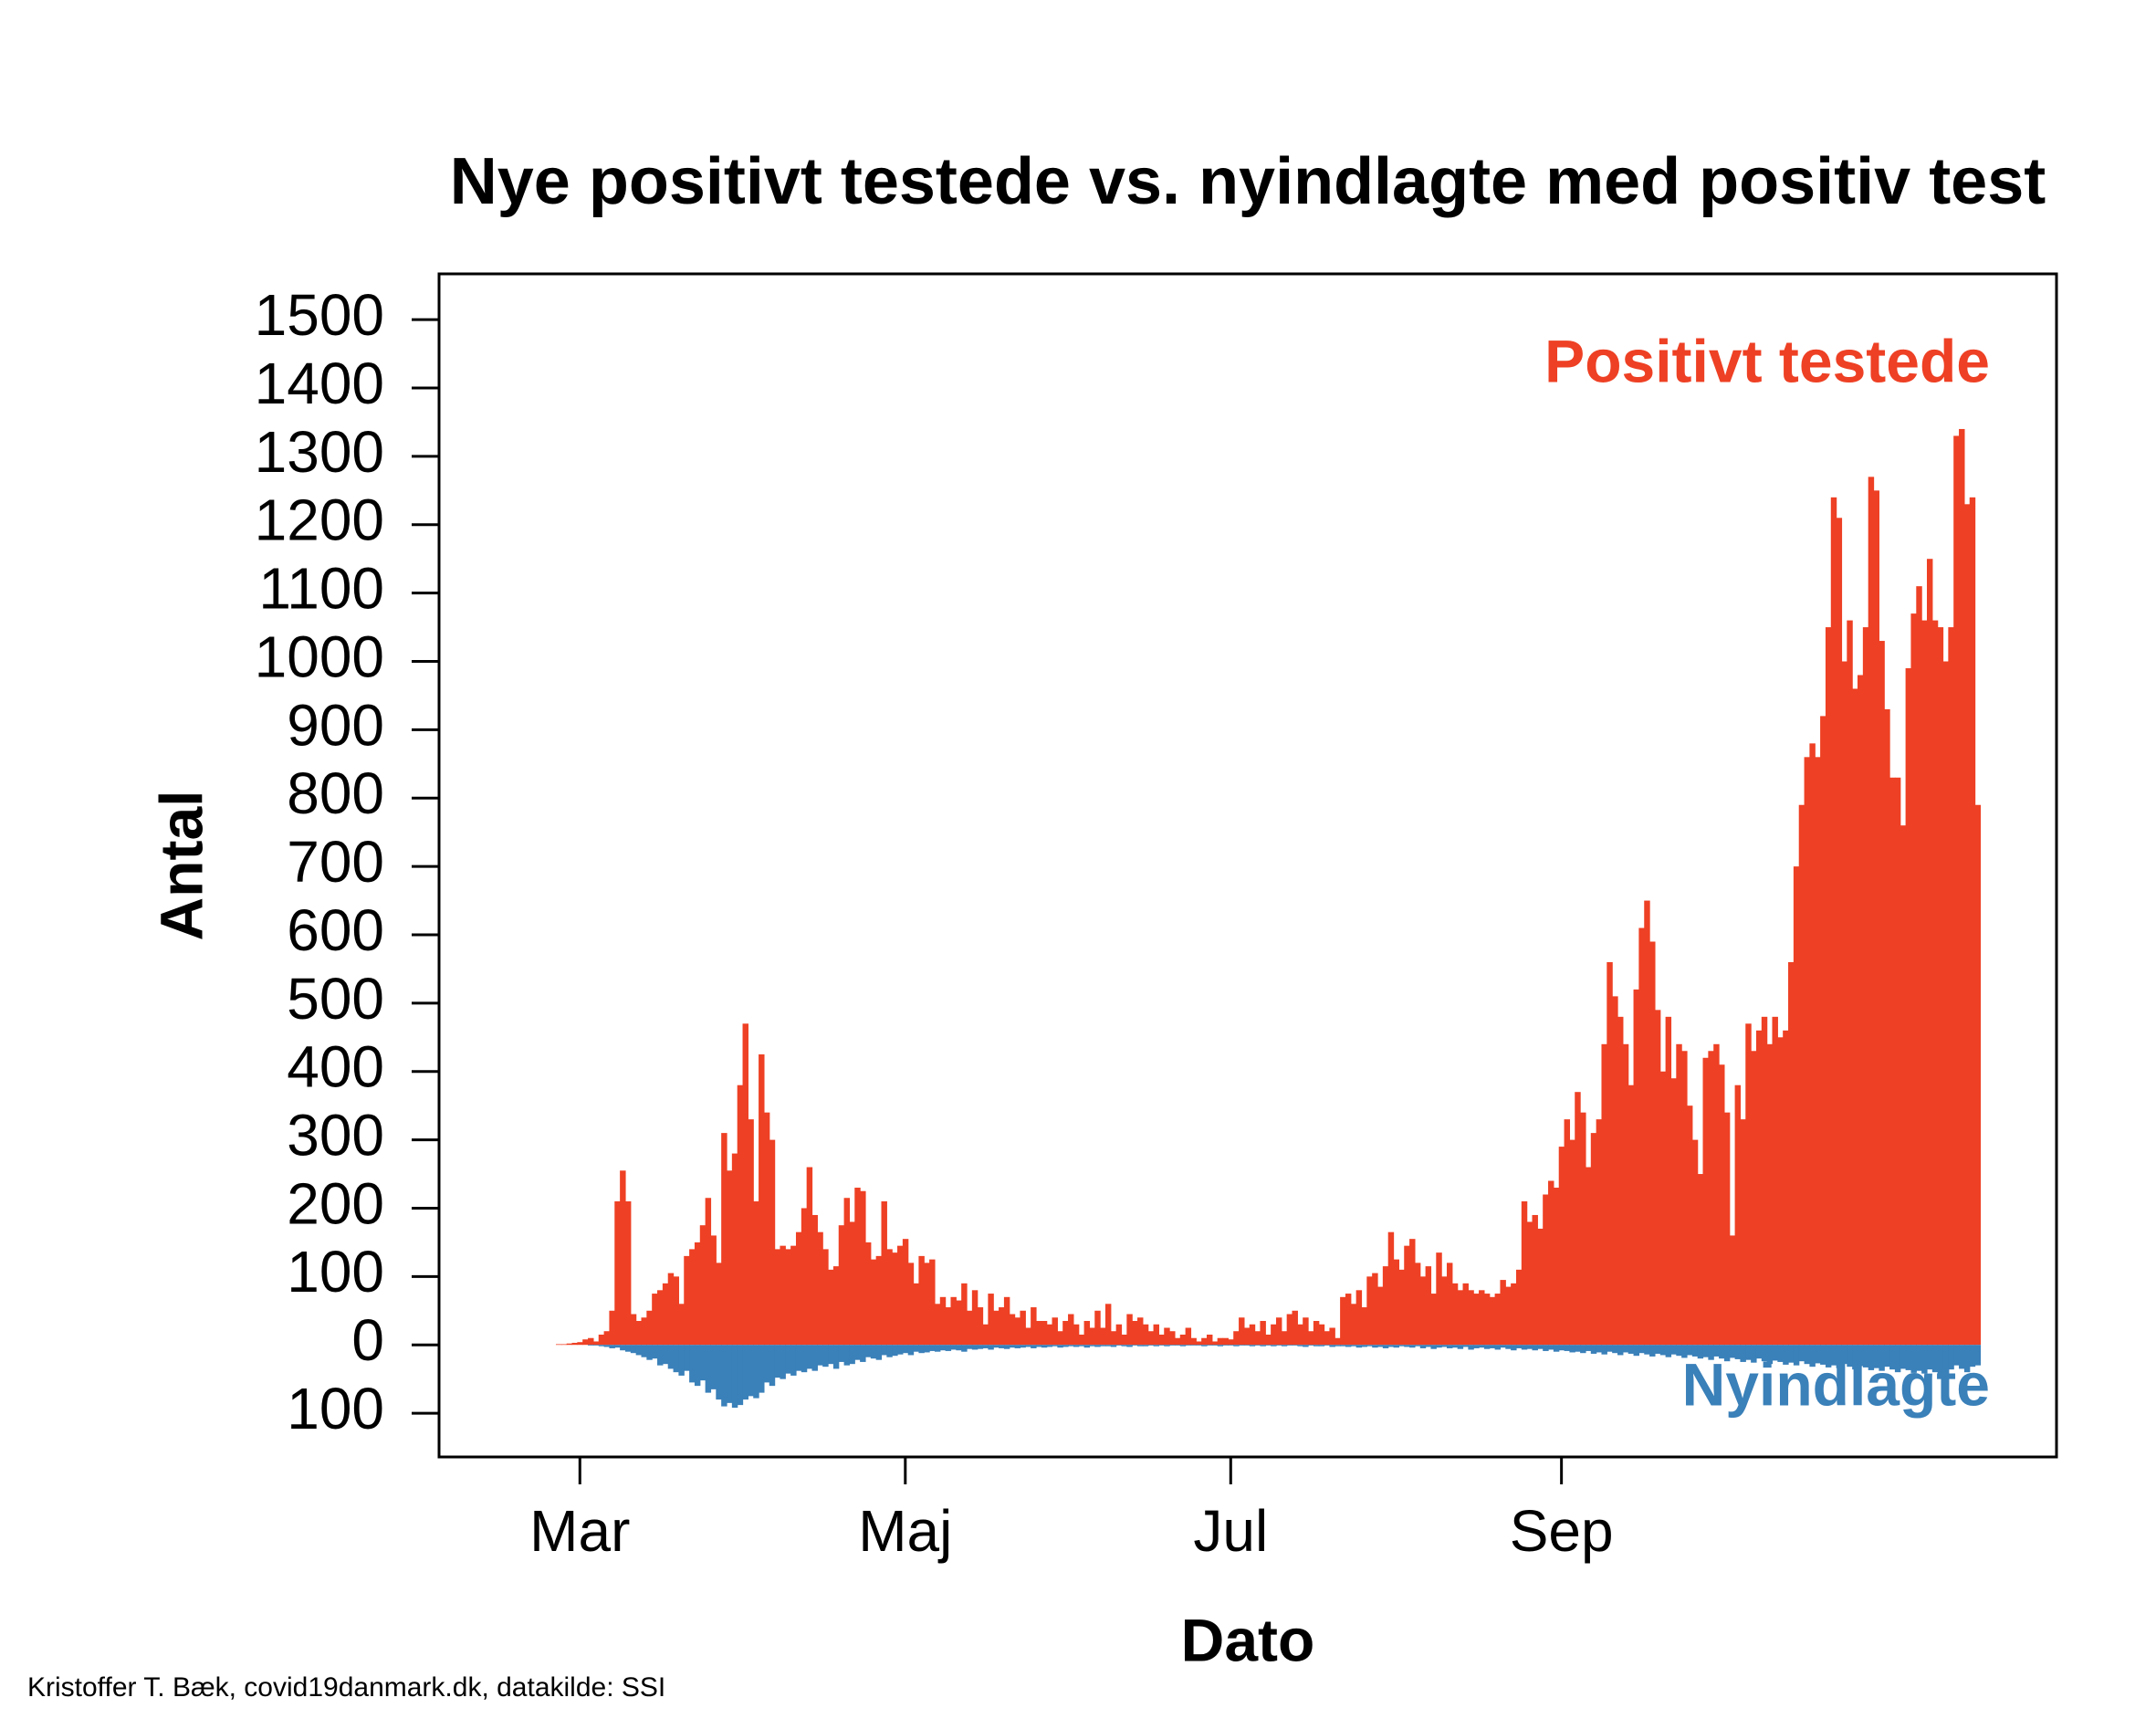 This screenshot has height=1729, width=2156. What do you see at coordinates (336, 930) in the screenshot?
I see `y-tick-label: 600` at bounding box center [336, 930].